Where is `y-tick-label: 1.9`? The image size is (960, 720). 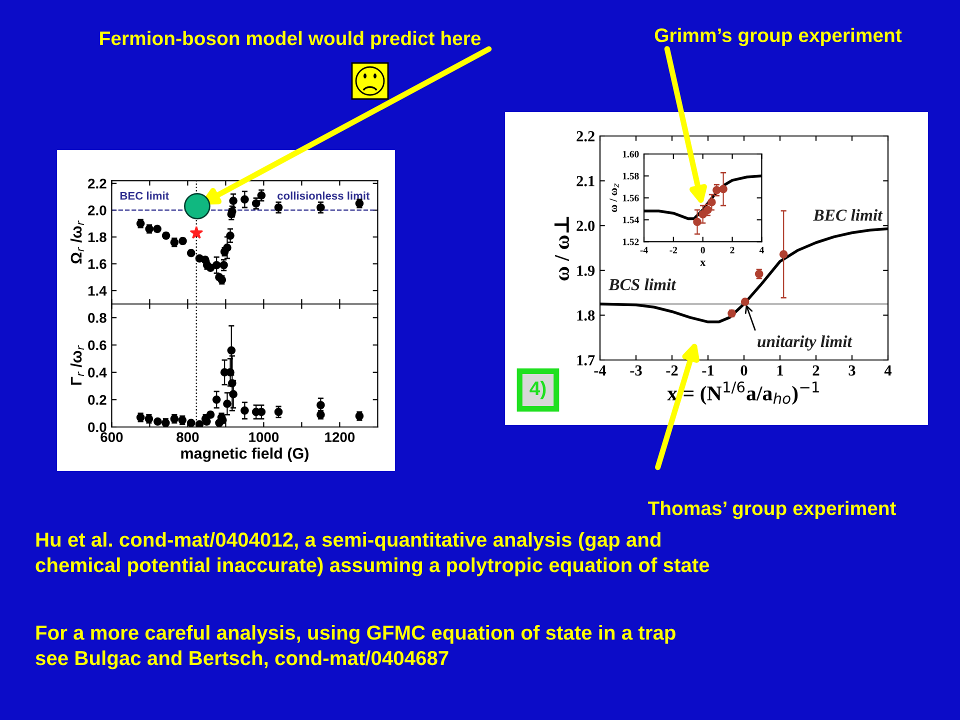 y-tick-label: 1.9 is located at coordinates (586, 271).